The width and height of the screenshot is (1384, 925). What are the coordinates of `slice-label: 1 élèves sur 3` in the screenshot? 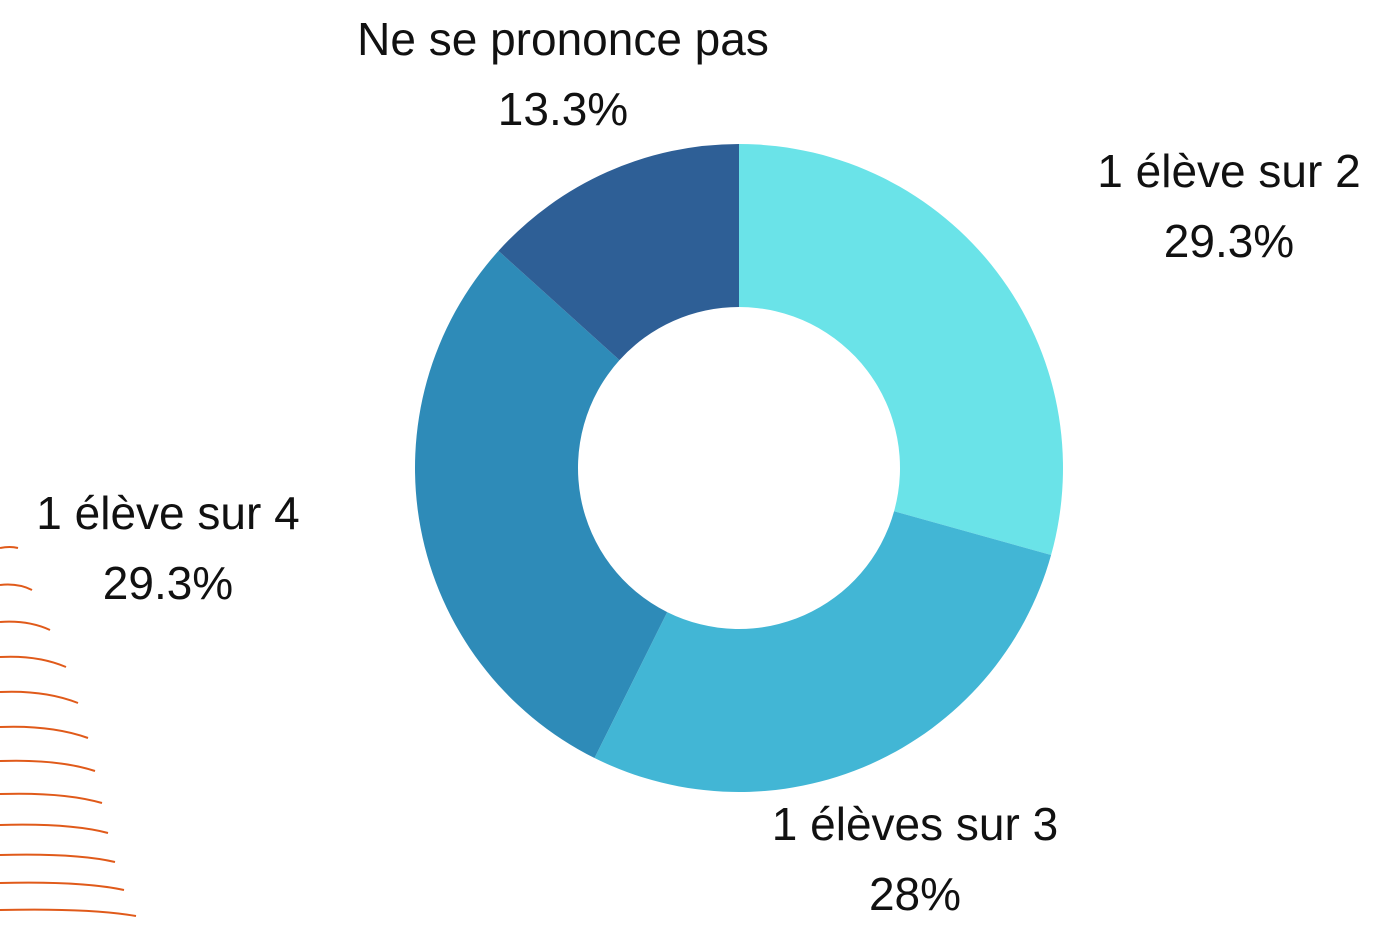 It's located at (915, 824).